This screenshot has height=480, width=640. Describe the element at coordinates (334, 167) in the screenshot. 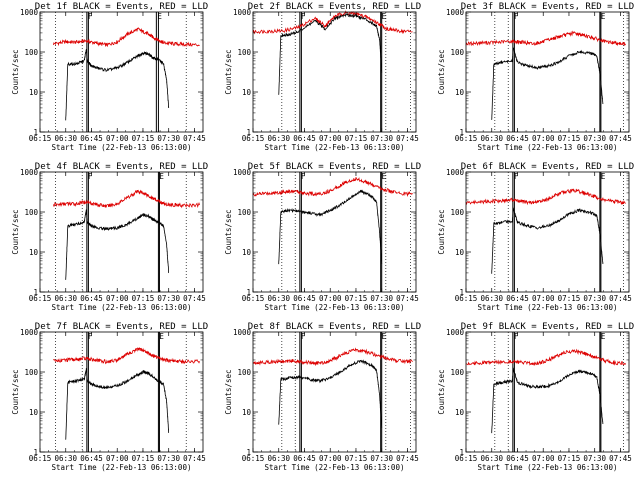

I see `chart-title: Det 5f BLACK = Events, RED = LLD` at that location.